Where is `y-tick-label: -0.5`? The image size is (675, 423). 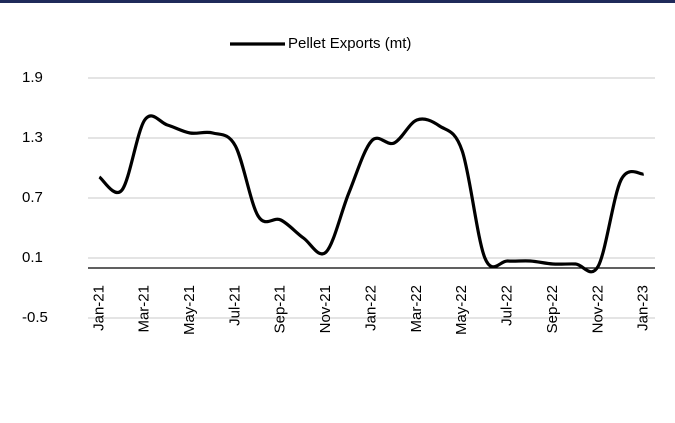 y-tick-label: -0.5 is located at coordinates (35, 317).